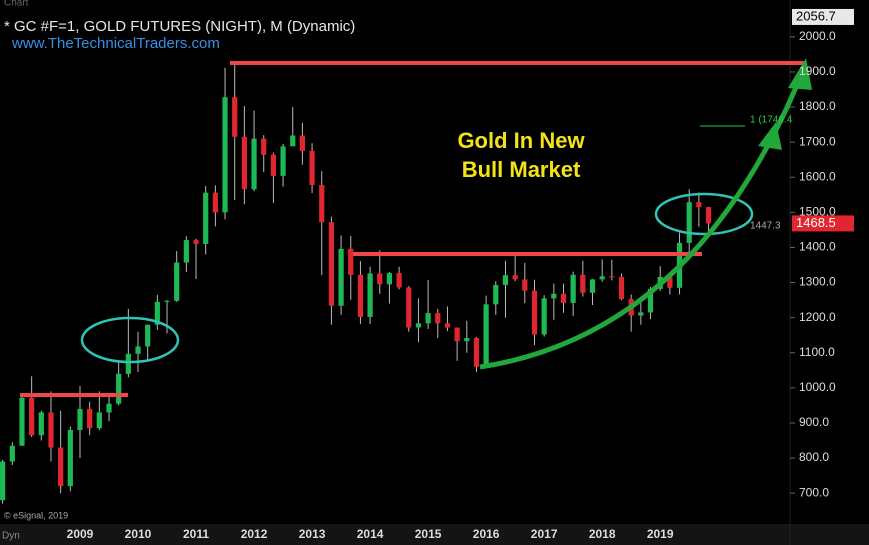 This screenshot has width=869, height=545. What do you see at coordinates (817, 387) in the screenshot?
I see `y-tick-label: 1000.0` at bounding box center [817, 387].